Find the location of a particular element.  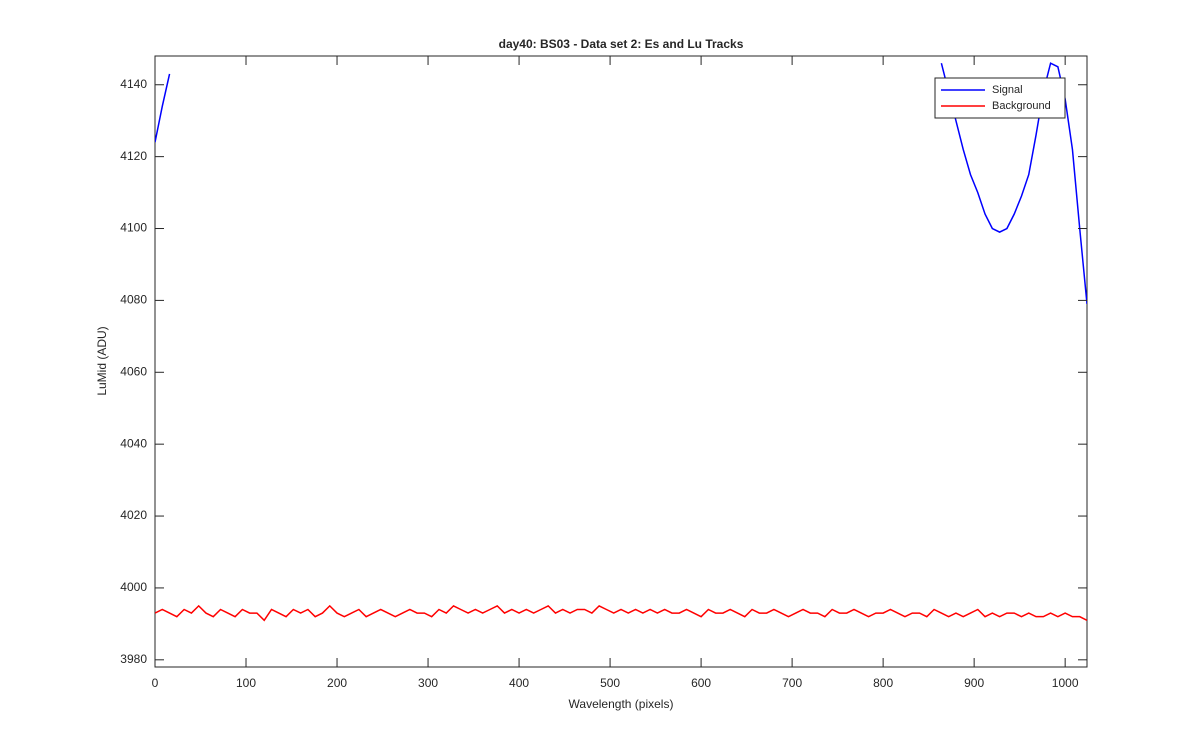

legend-label: Background is located at coordinates (1021, 106).